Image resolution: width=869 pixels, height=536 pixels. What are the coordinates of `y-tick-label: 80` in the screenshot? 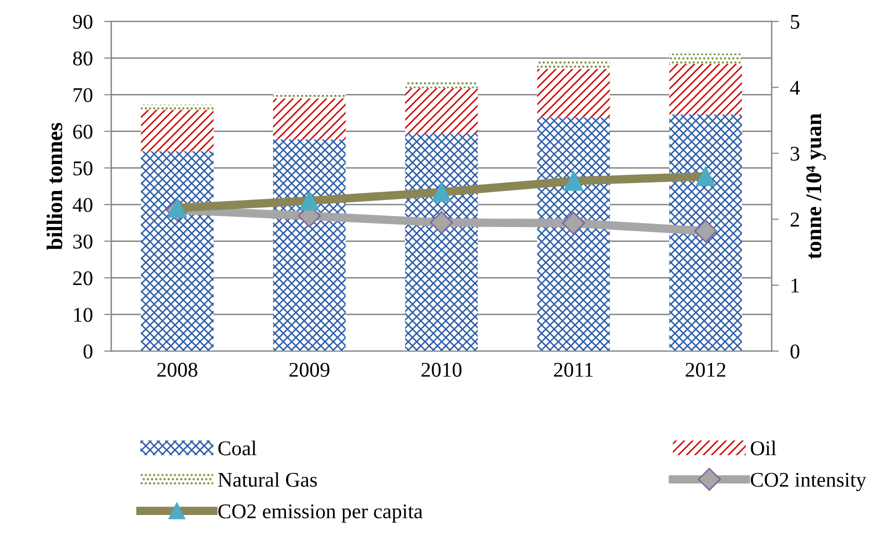 It's located at (82, 58).